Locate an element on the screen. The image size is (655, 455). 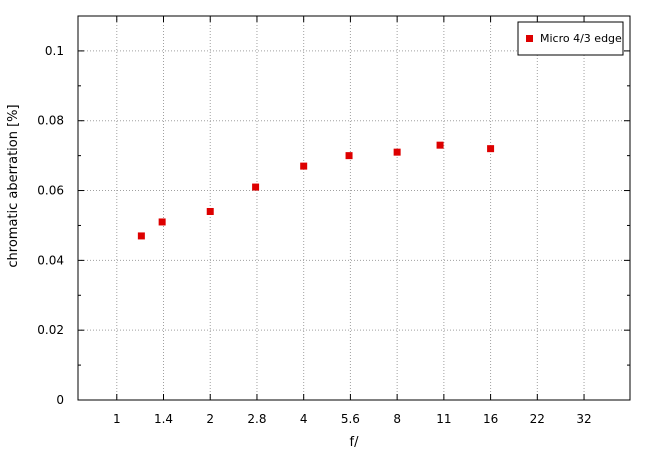
legend-marker is located at coordinates (529, 38).